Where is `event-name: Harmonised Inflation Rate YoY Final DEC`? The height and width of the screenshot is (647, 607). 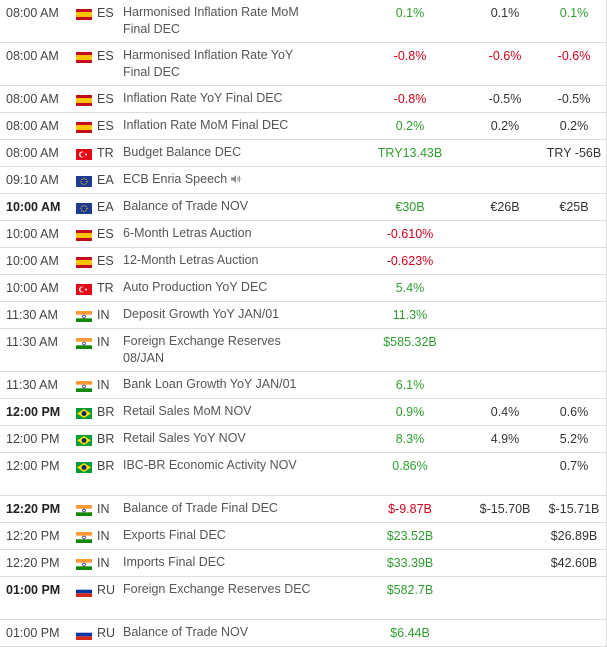
event-name: Harmonised Inflation Rate YoY Final DEC is located at coordinates (223, 64).